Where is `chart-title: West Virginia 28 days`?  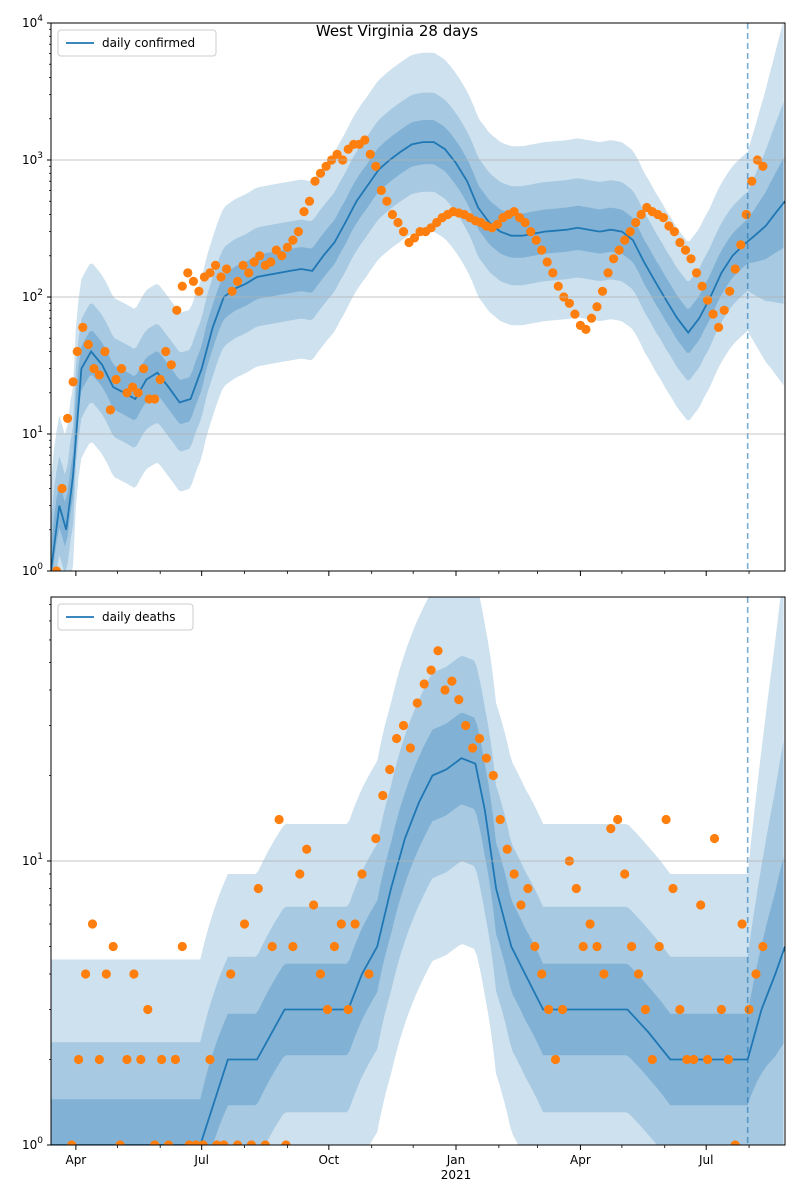 chart-title: West Virginia 28 days is located at coordinates (397, 31).